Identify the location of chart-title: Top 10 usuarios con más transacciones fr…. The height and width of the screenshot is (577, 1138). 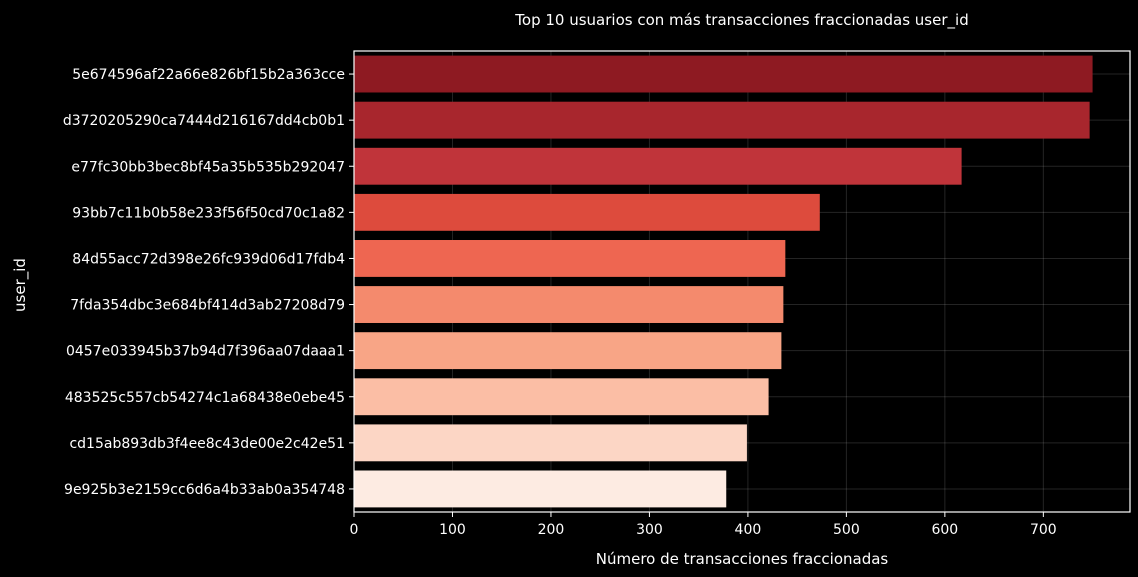
(741, 20).